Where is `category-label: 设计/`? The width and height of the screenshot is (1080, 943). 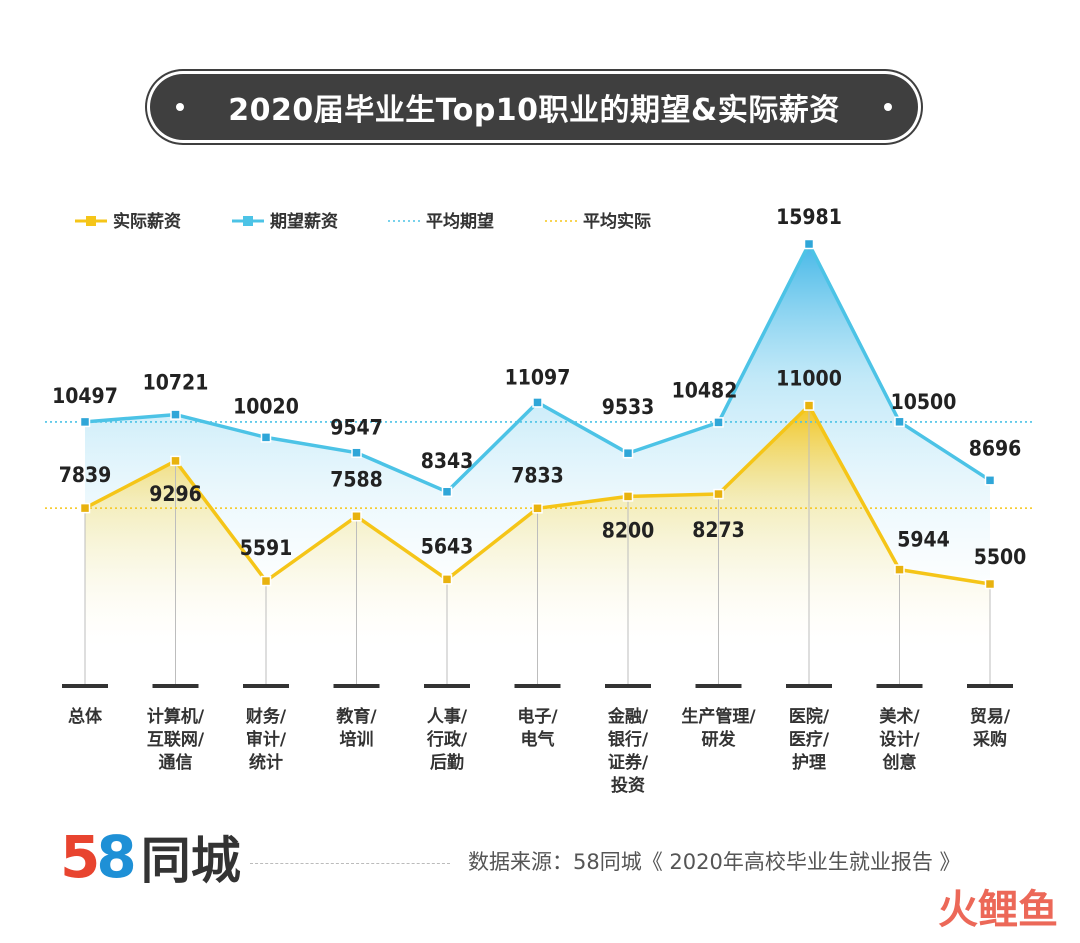
category-label: 设计/ is located at coordinates (899, 739).